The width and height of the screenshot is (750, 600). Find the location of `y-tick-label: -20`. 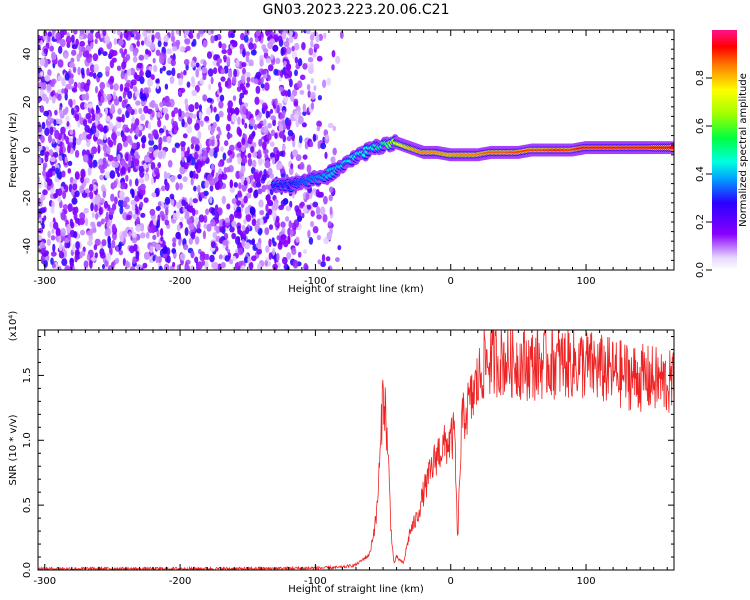

y-tick-label: -20 is located at coordinates (27, 198).